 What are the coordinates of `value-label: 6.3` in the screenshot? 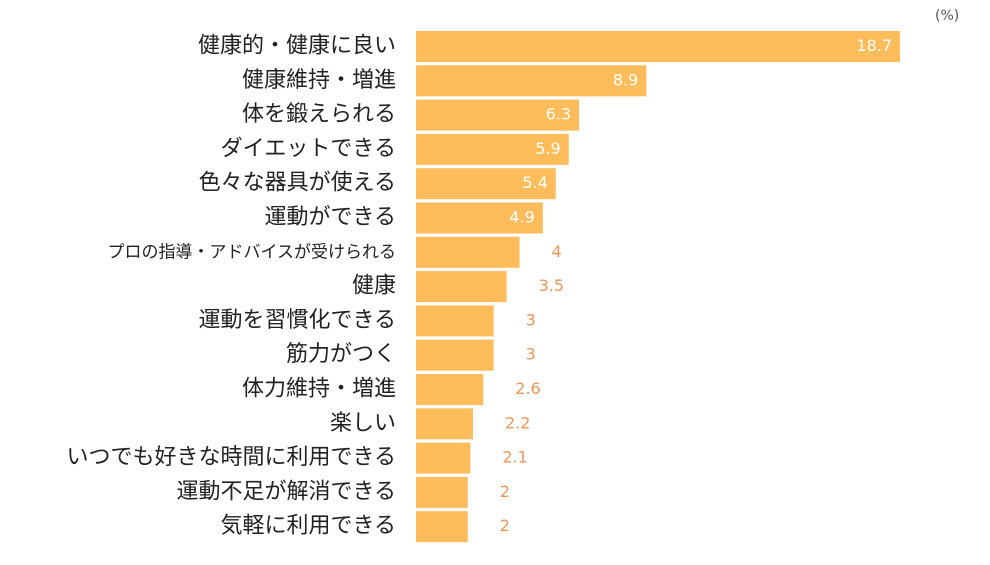 It's located at (558, 114).